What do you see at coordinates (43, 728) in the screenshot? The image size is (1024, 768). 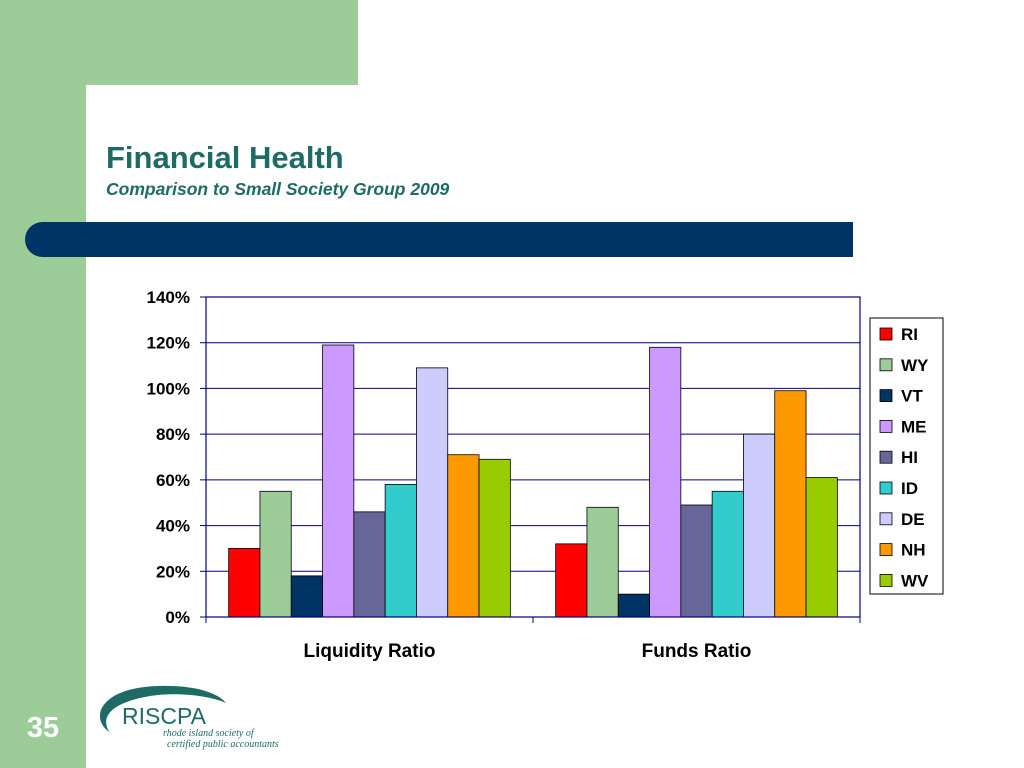 I see `page-number: 35` at bounding box center [43, 728].